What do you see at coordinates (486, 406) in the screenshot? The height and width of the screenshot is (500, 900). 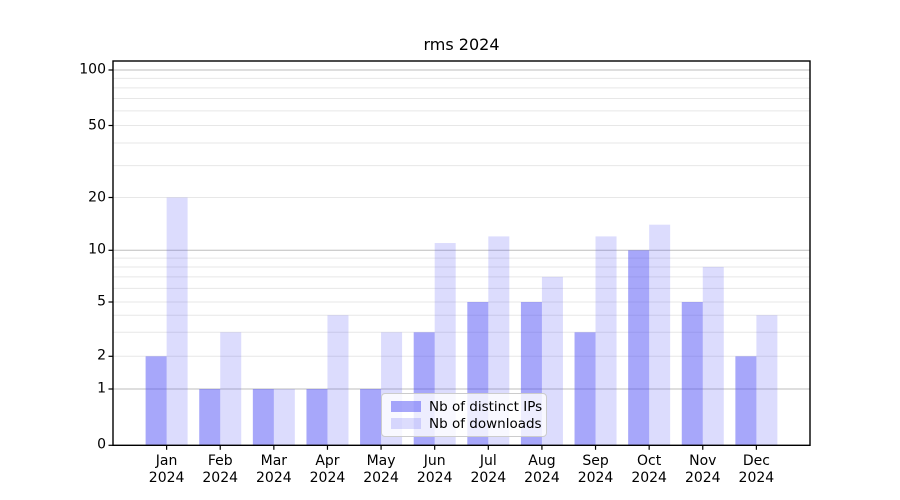 I see `legend-label-distinct-ips: Nb of distinct IPs` at bounding box center [486, 406].